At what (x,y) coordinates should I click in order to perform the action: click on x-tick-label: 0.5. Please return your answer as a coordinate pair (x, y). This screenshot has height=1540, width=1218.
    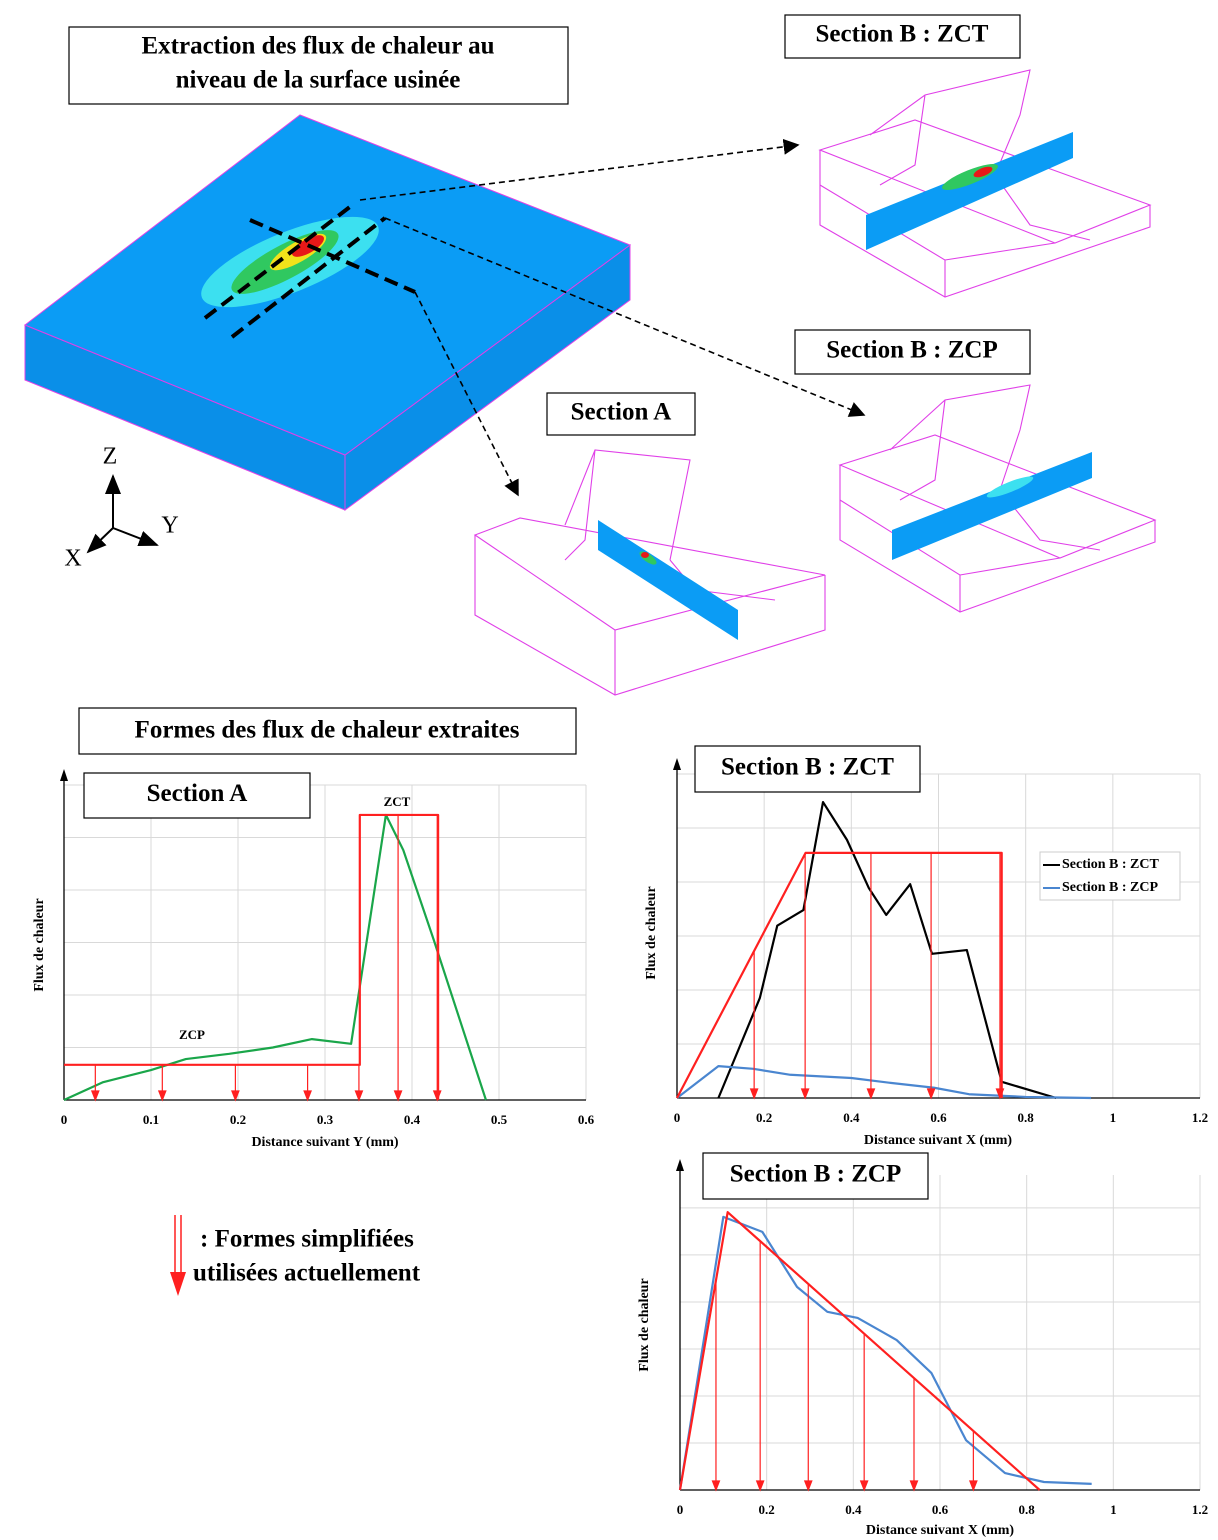
    Looking at the image, I should click on (499, 1119).